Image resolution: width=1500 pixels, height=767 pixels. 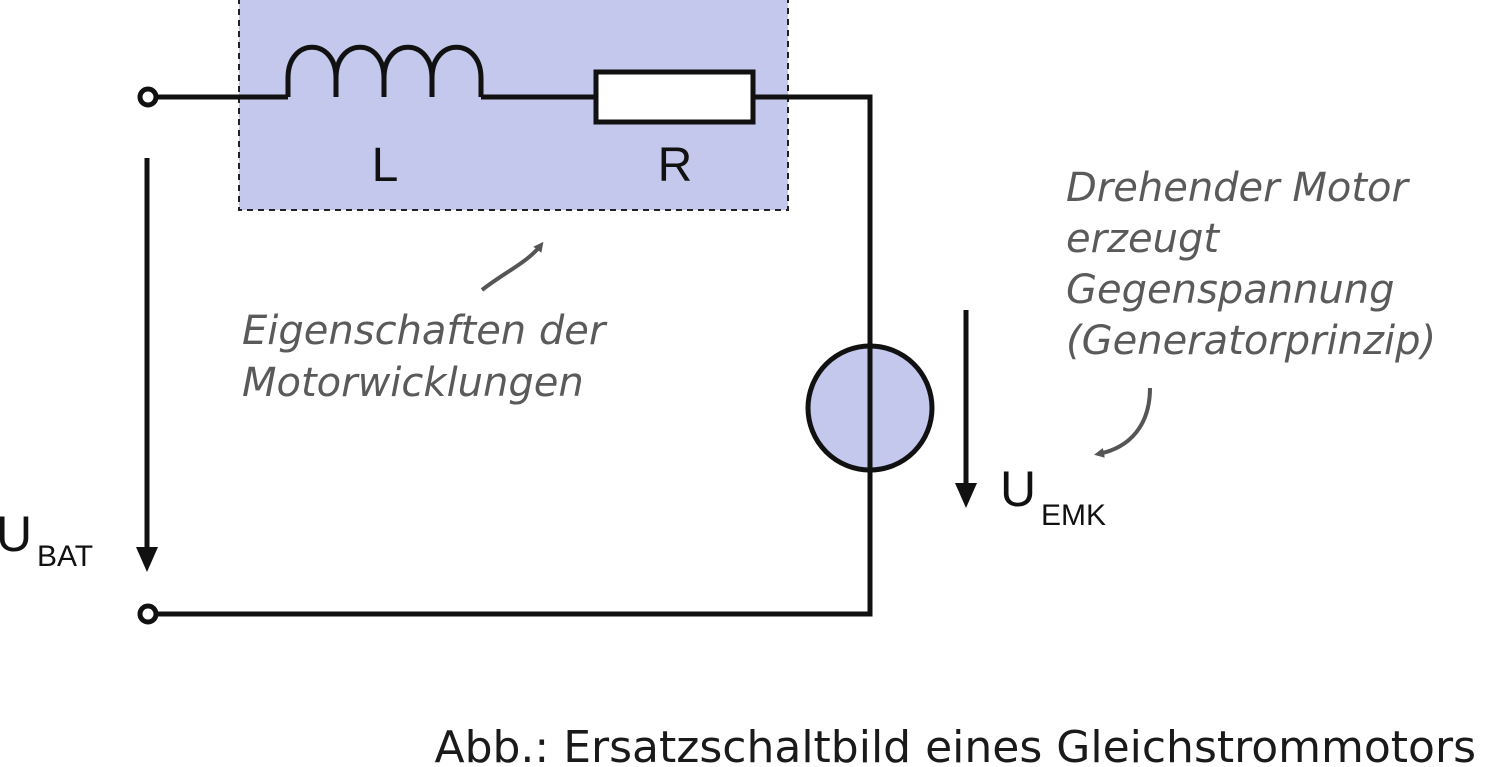 What do you see at coordinates (1123, 422) in the screenshot?
I see `motor-note-arrow` at bounding box center [1123, 422].